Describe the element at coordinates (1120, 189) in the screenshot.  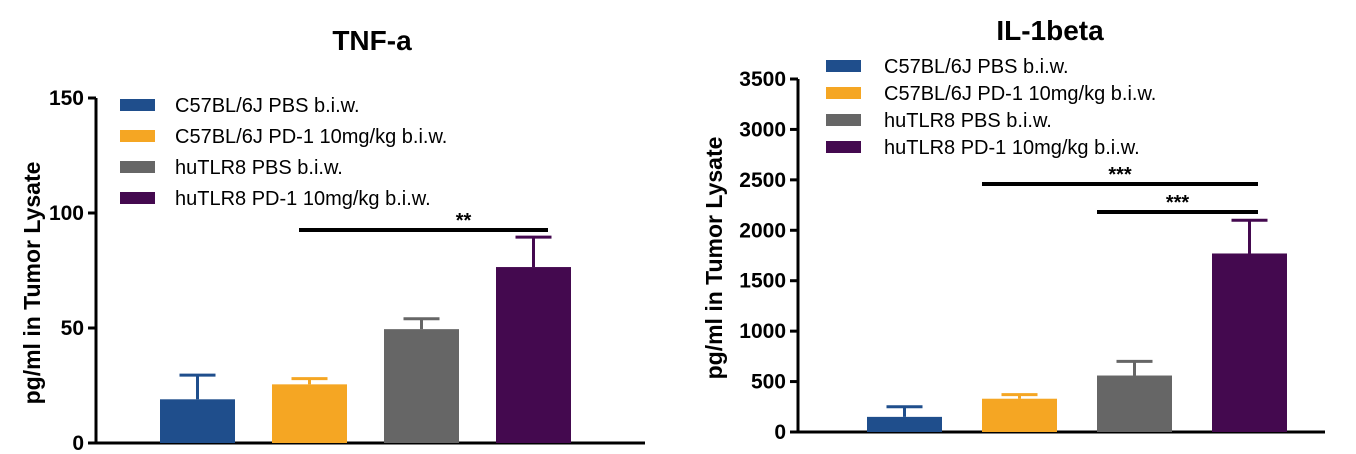
I see `significance-annotations: *** ***` at that location.